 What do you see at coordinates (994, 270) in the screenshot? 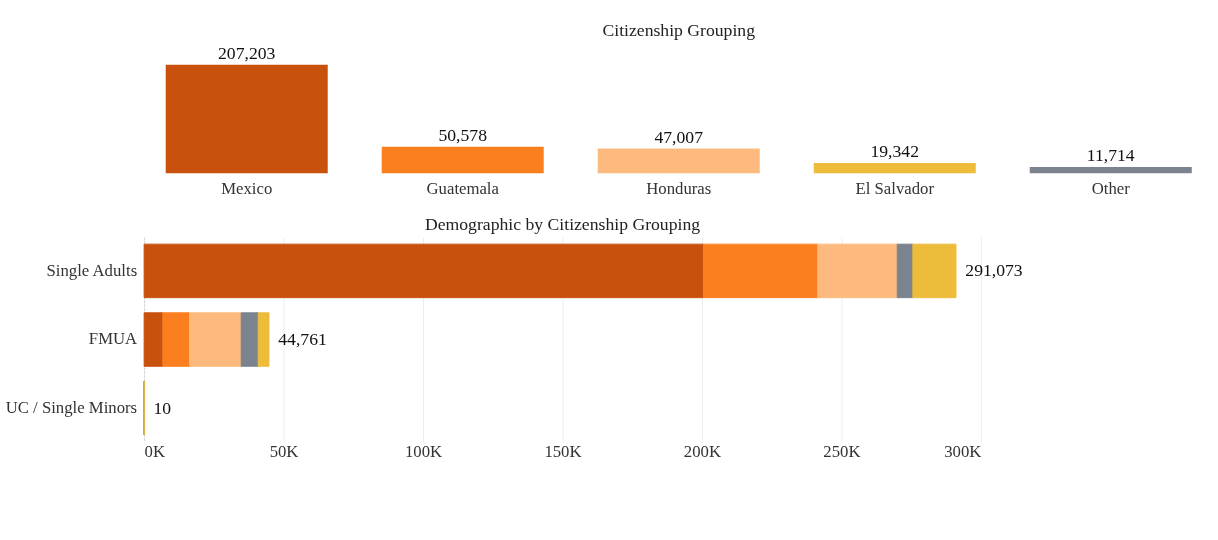
I see `total-label: 291,073` at bounding box center [994, 270].